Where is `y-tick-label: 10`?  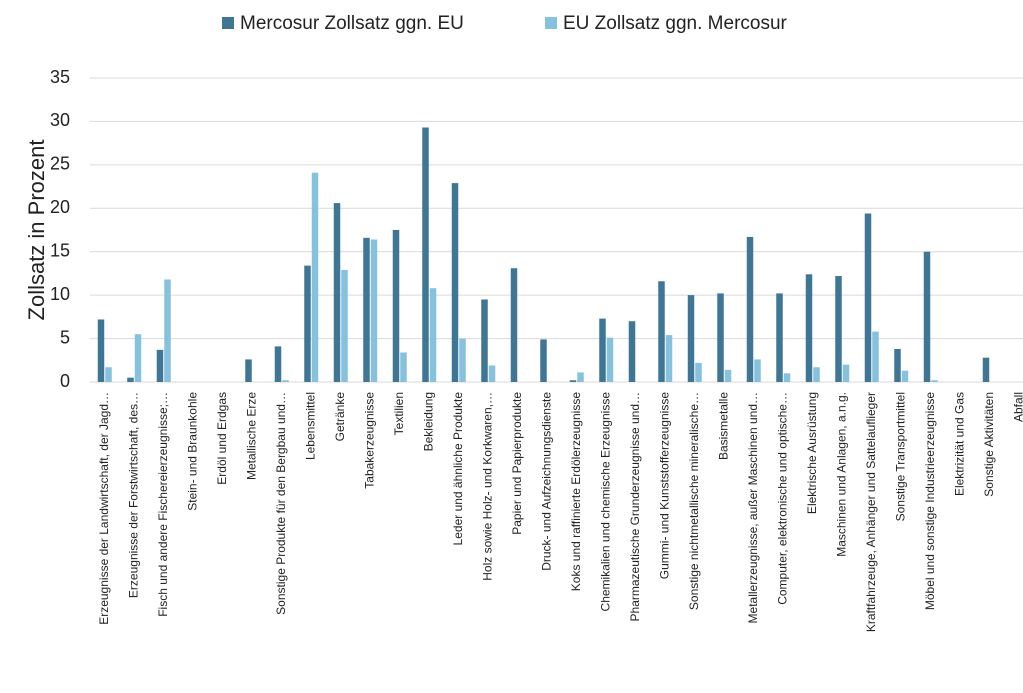
y-tick-label: 10 is located at coordinates (60, 294).